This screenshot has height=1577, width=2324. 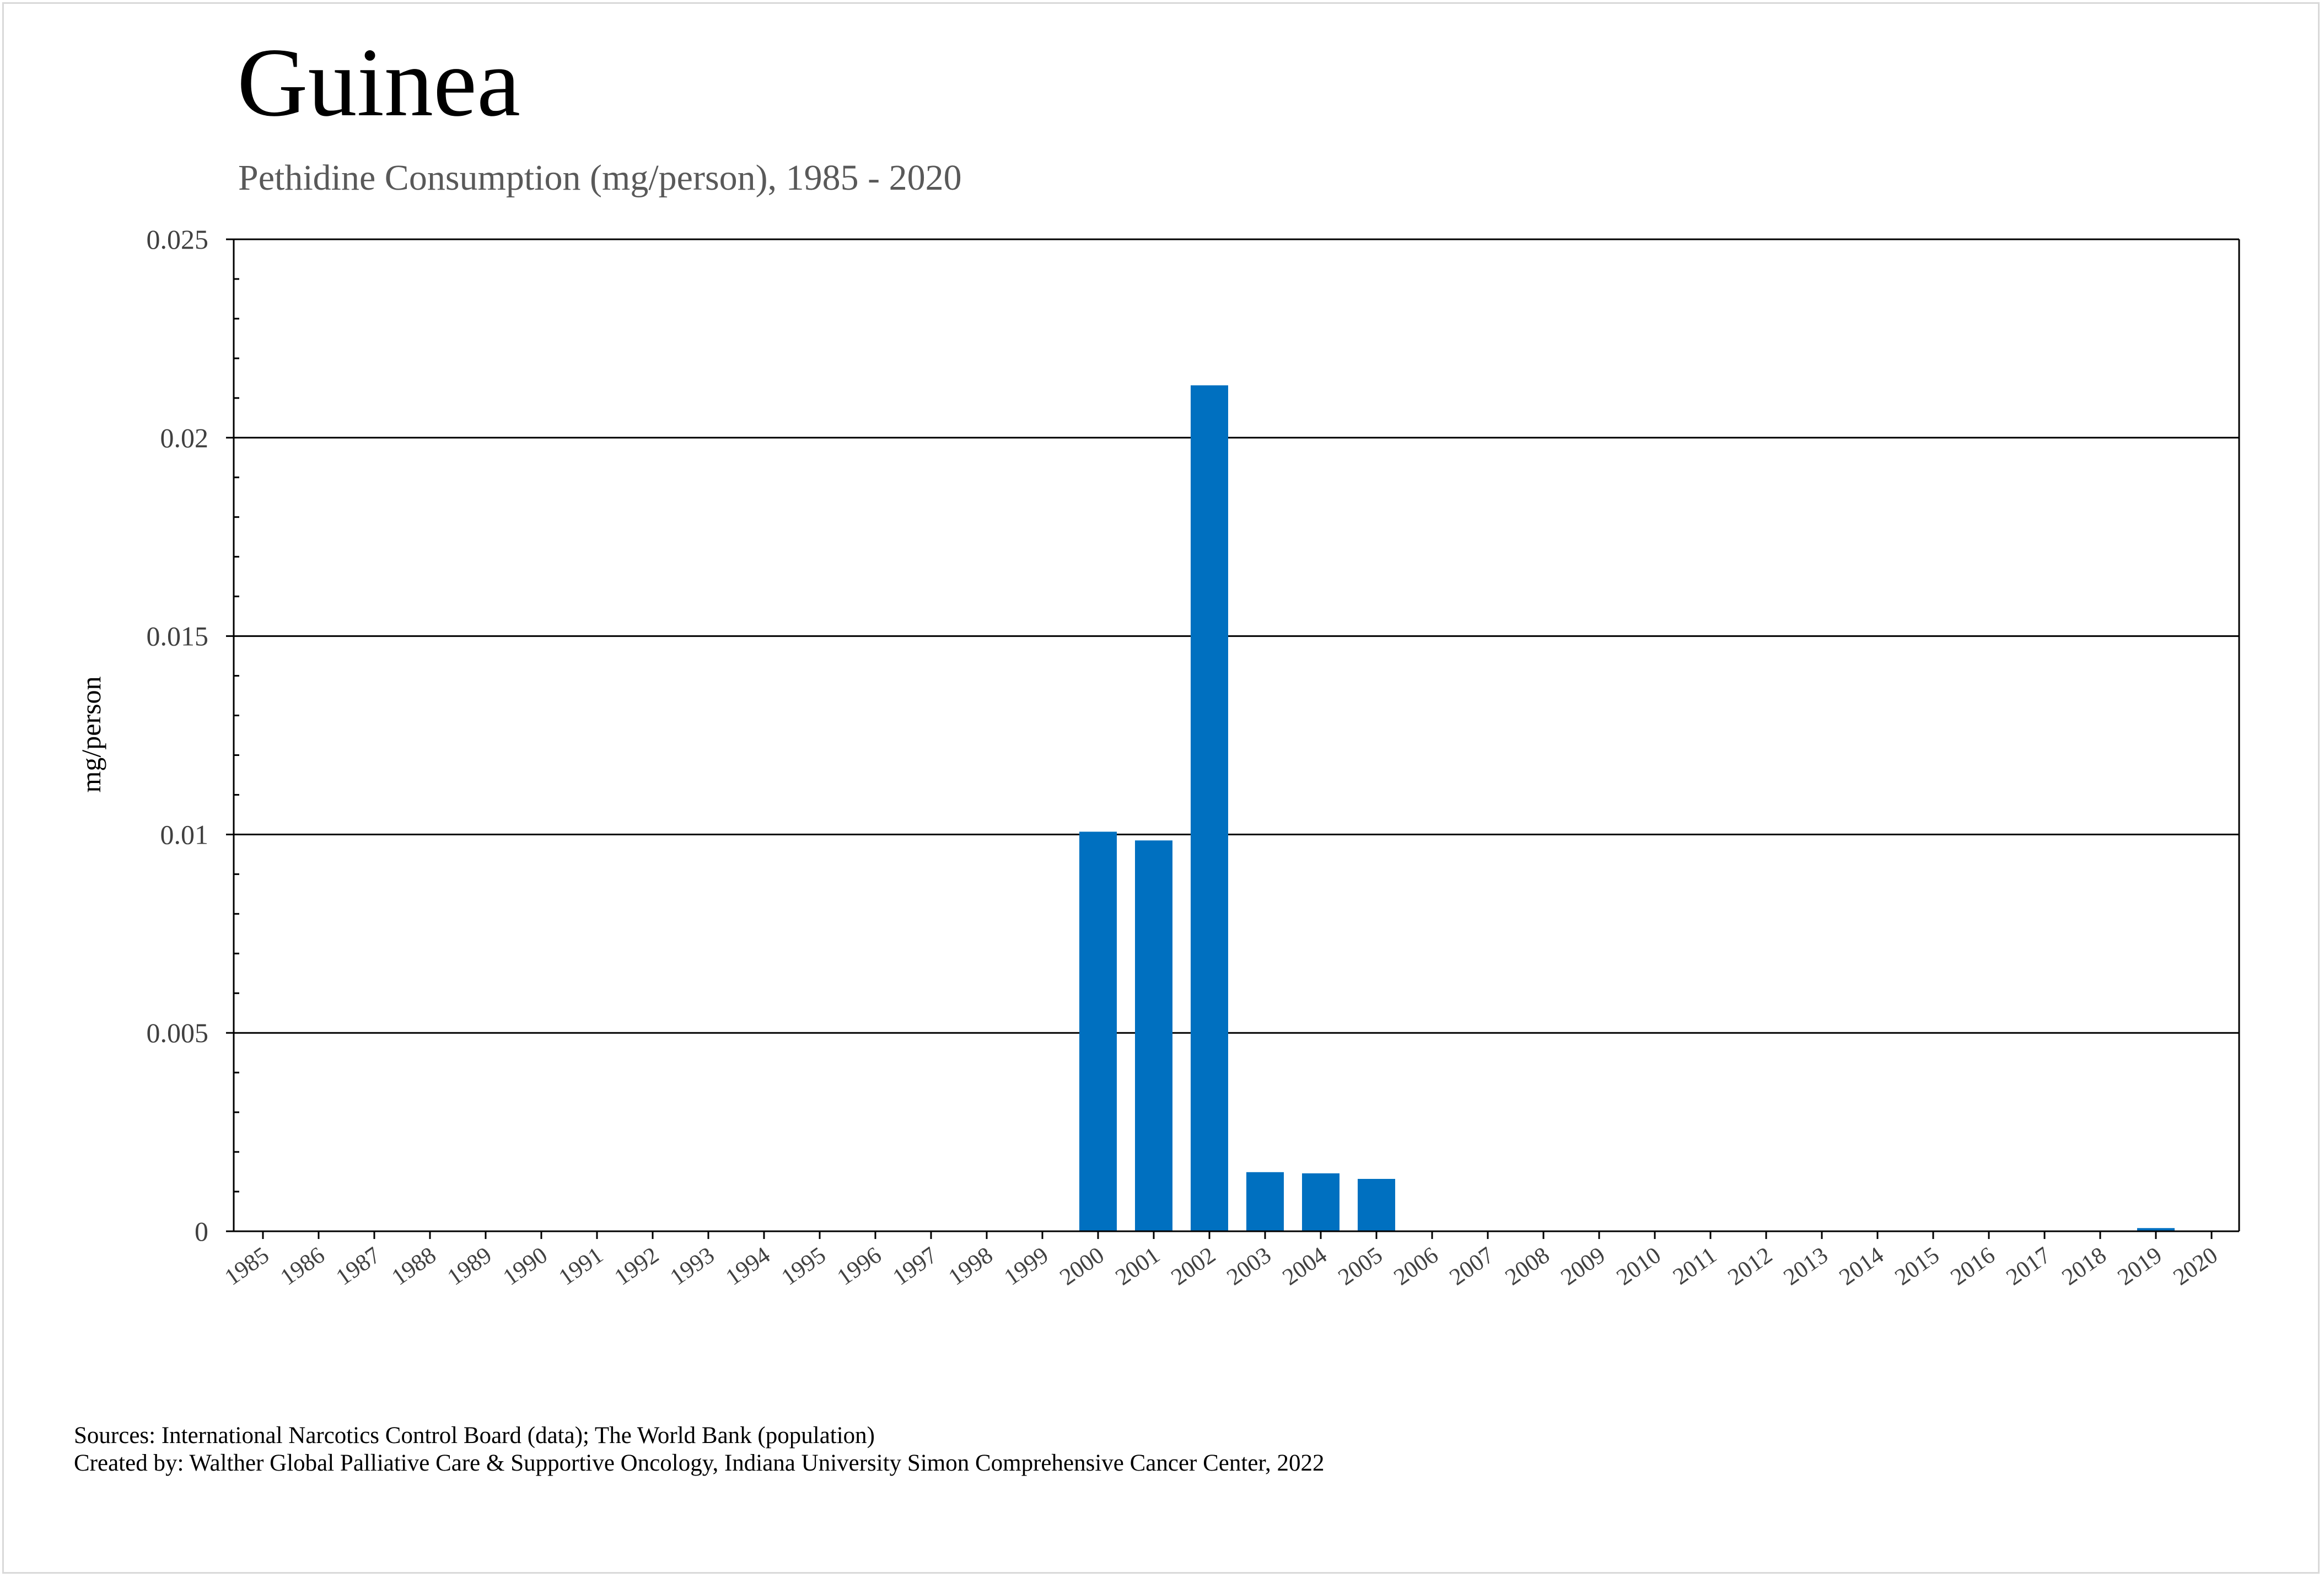 What do you see at coordinates (636, 1267) in the screenshot?
I see `x-tick-label: 1992` at bounding box center [636, 1267].